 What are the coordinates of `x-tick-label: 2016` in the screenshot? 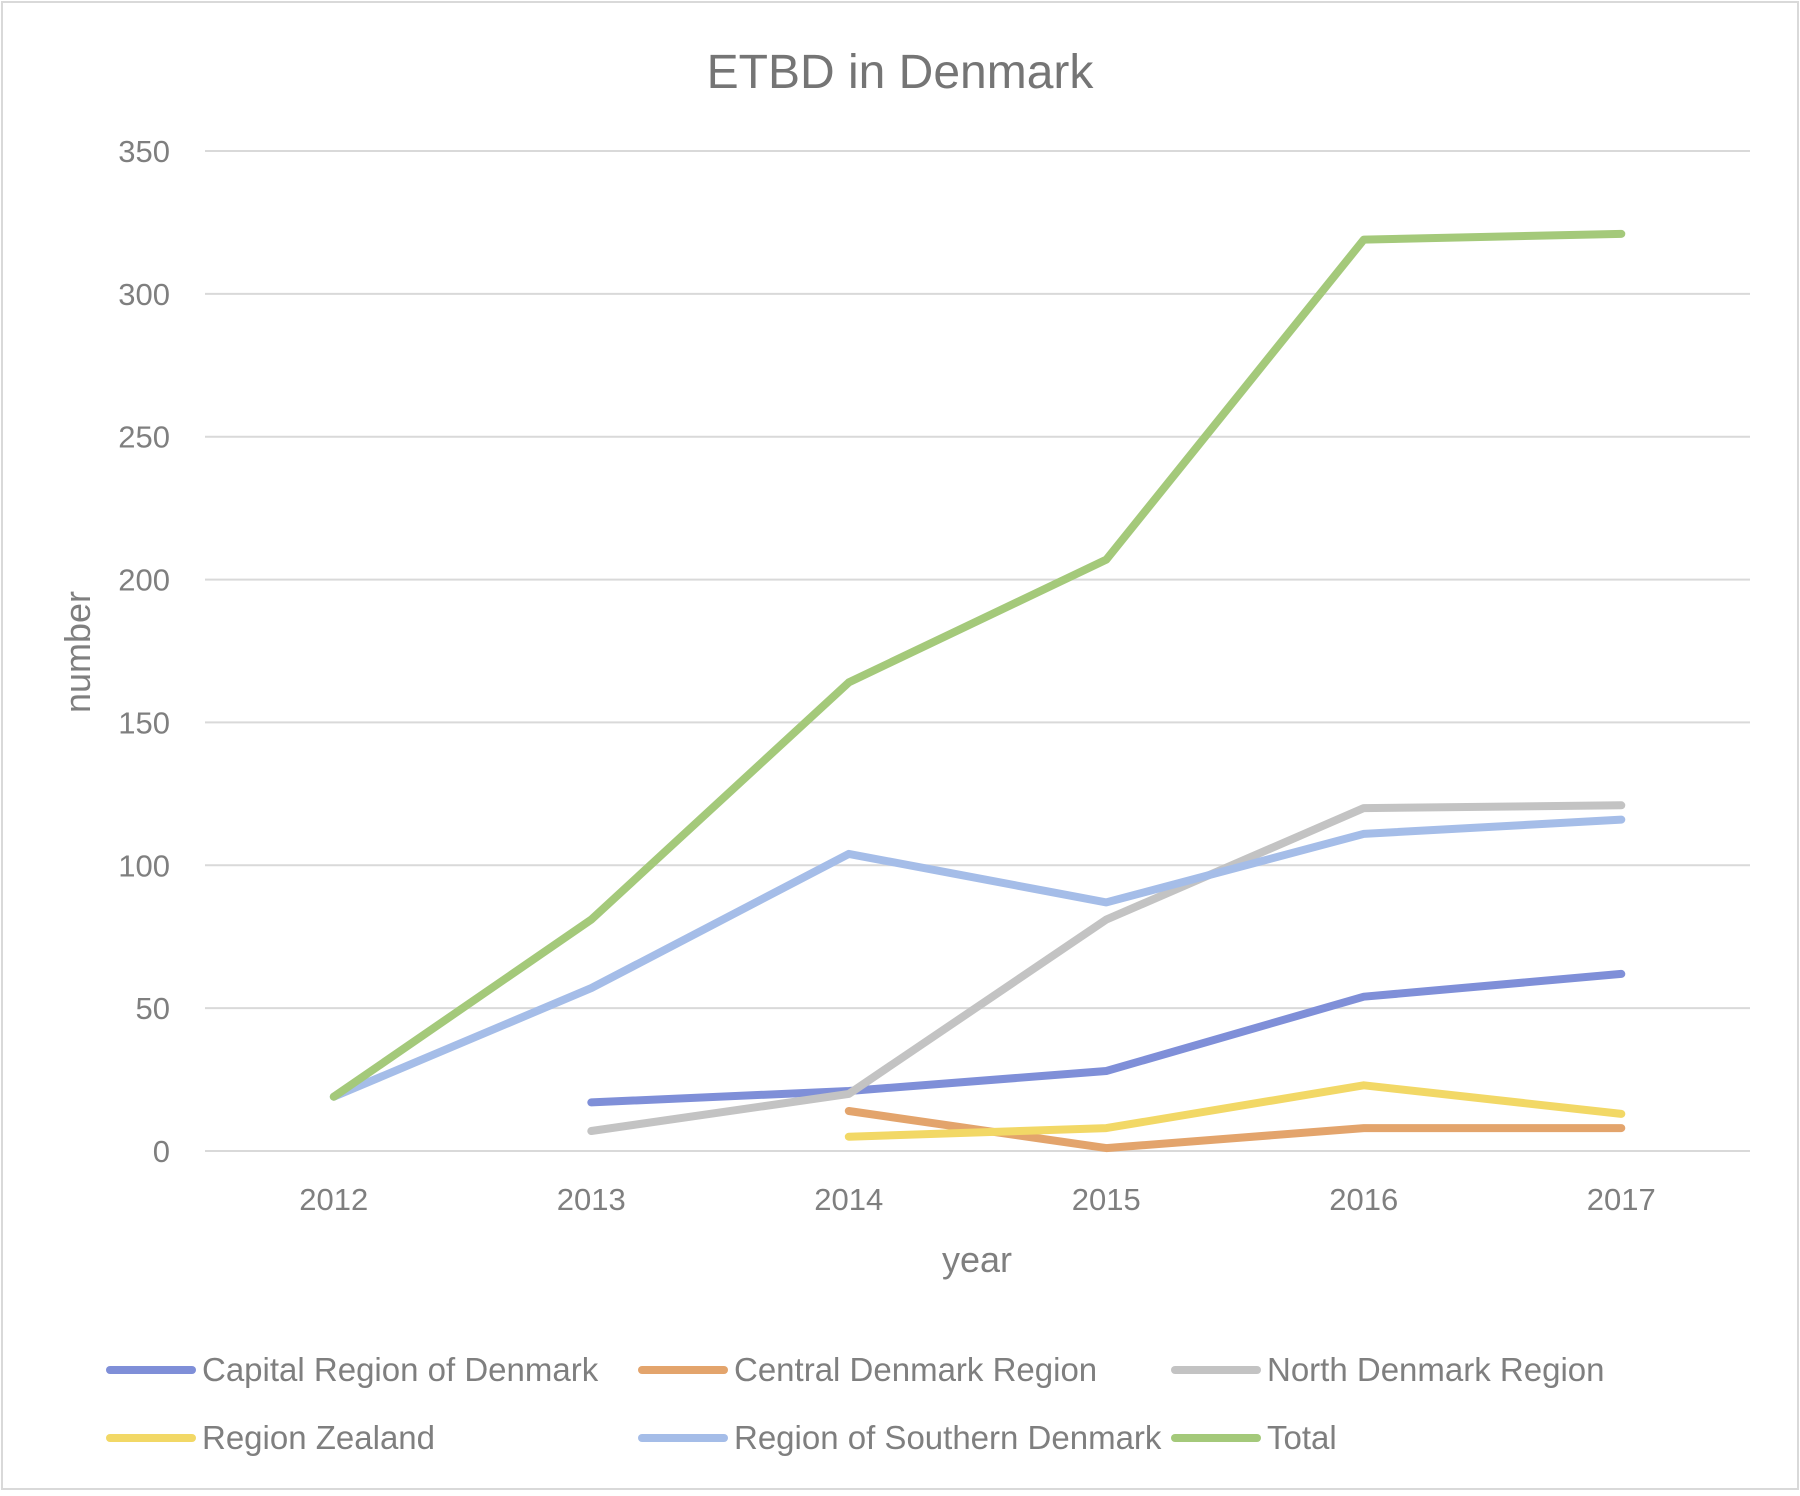 It's located at (1363, 1199).